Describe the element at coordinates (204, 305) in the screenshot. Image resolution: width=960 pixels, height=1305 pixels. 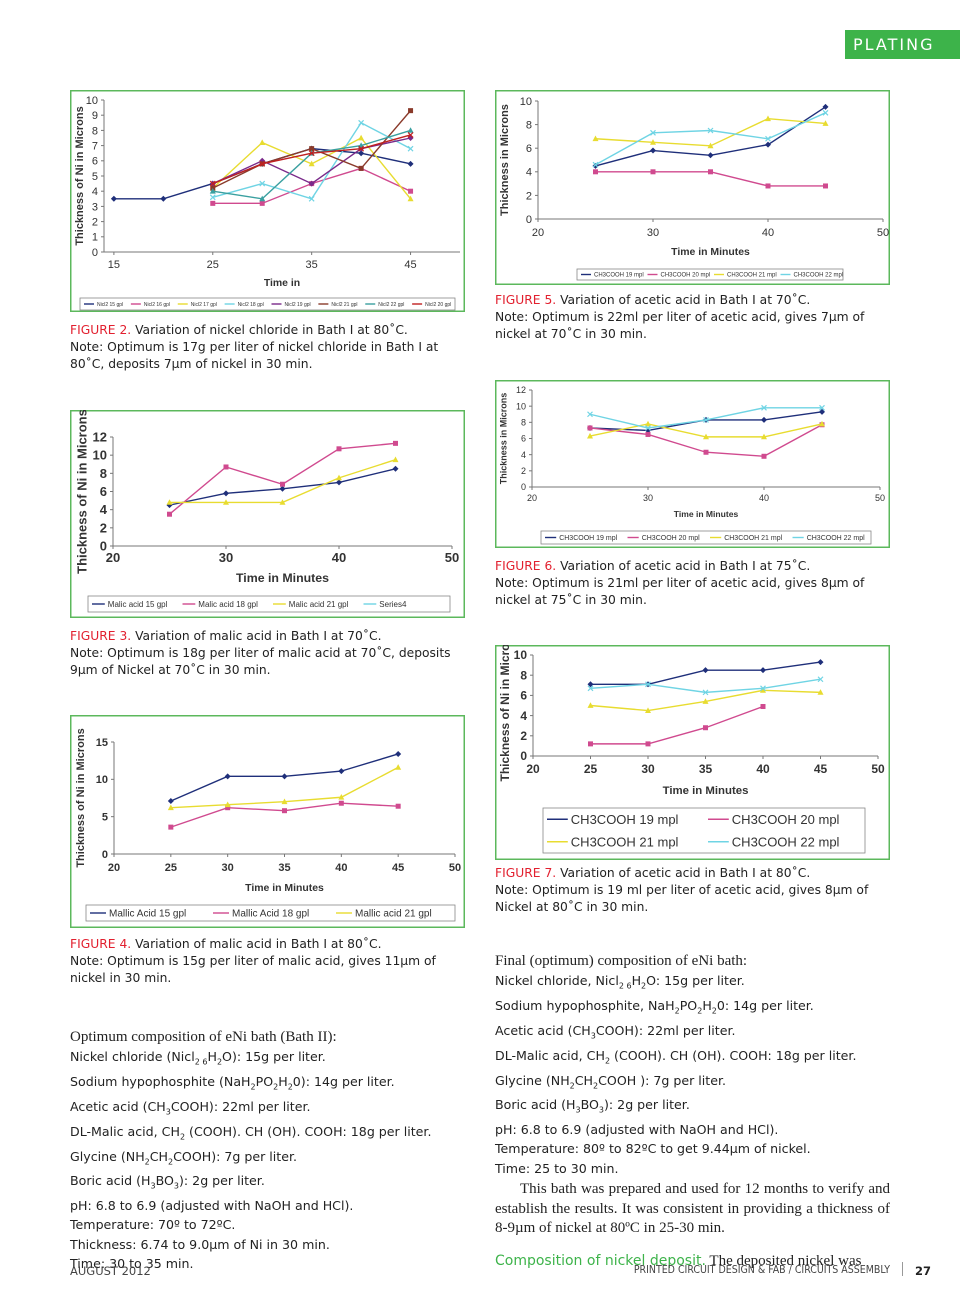
I see `legend-label: Nicl2 17 gpl` at that location.